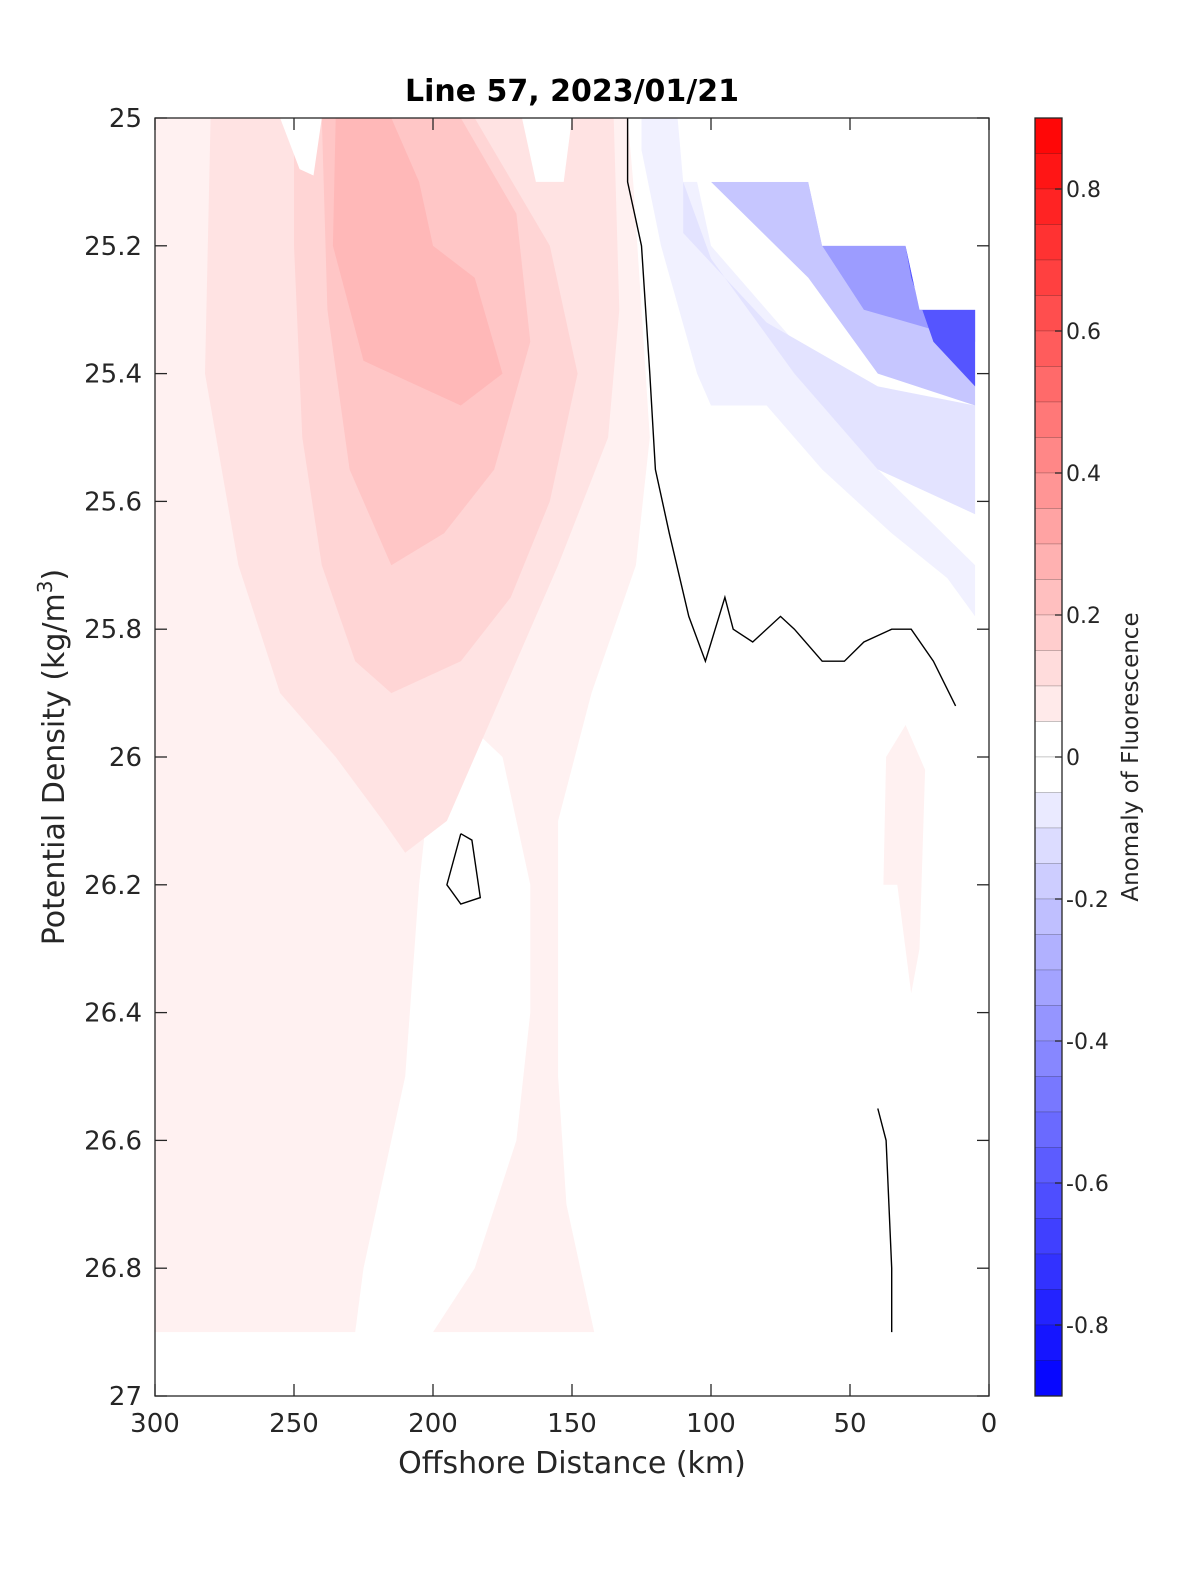  What do you see at coordinates (572, 91) in the screenshot?
I see `chart-title: Line 57, 2023/01/21` at bounding box center [572, 91].